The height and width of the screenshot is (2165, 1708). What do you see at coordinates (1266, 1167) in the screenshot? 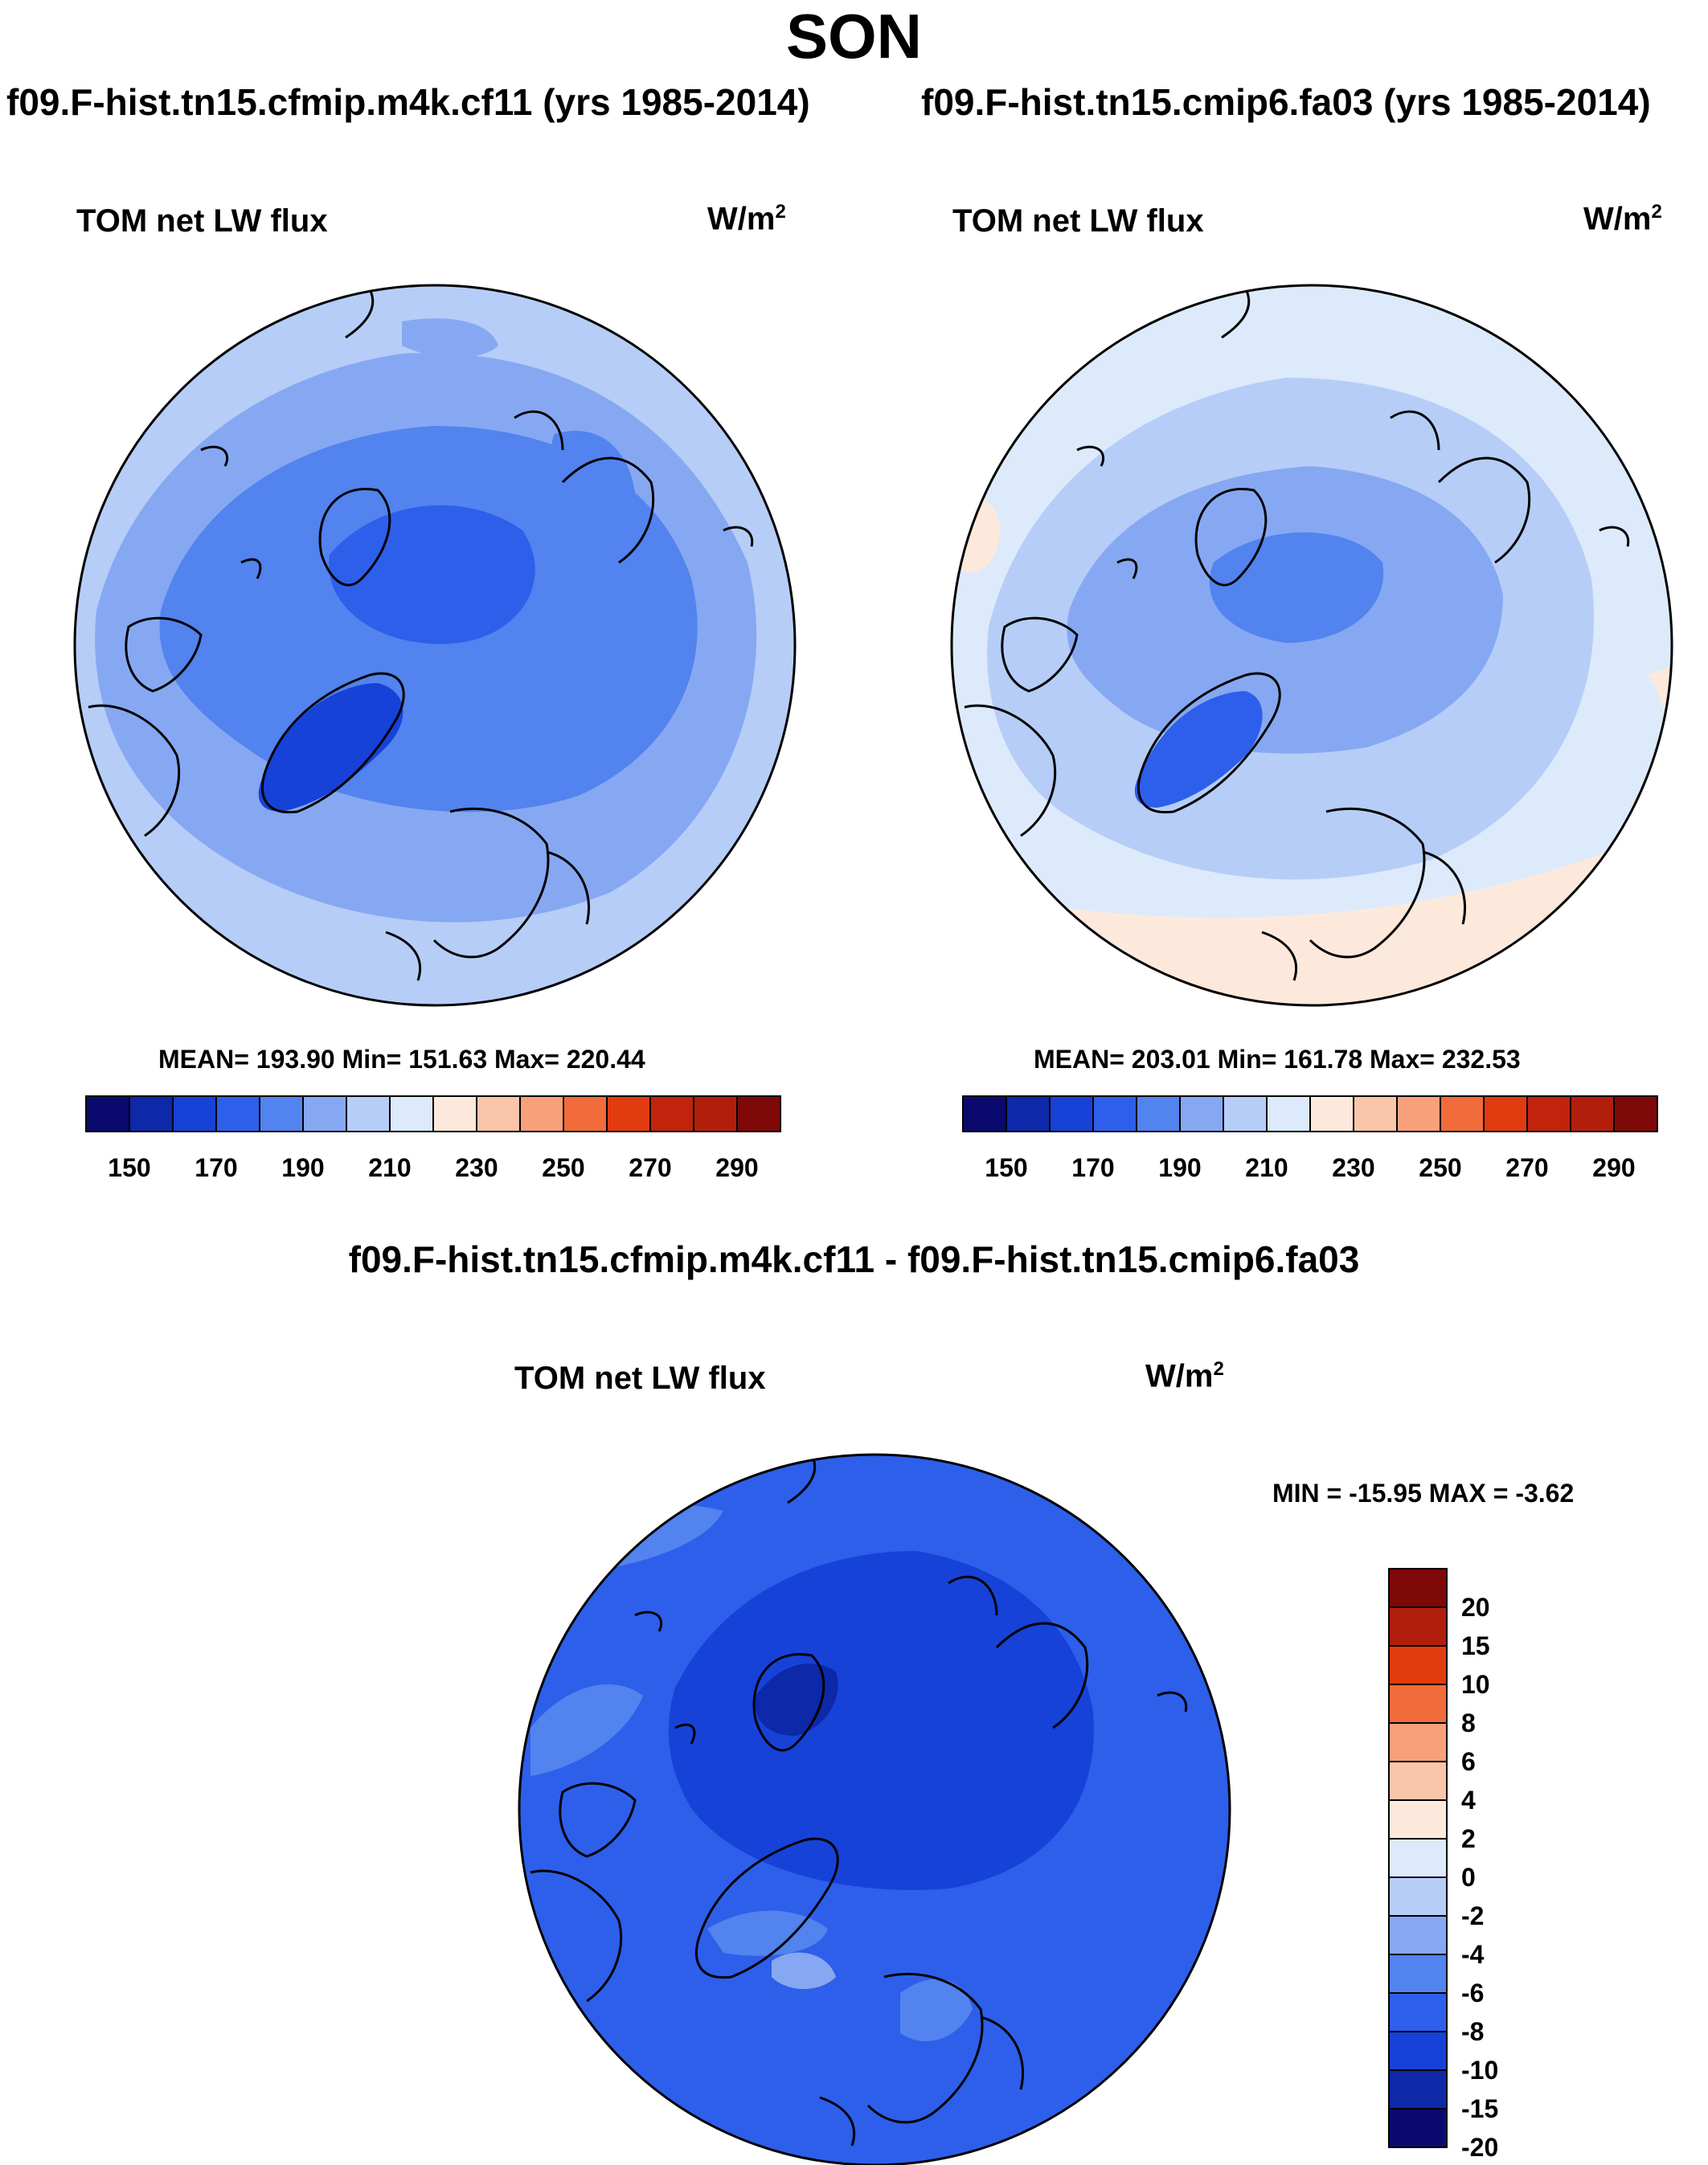
I see `panel2-colorbar-tick-label: 210` at bounding box center [1266, 1167].